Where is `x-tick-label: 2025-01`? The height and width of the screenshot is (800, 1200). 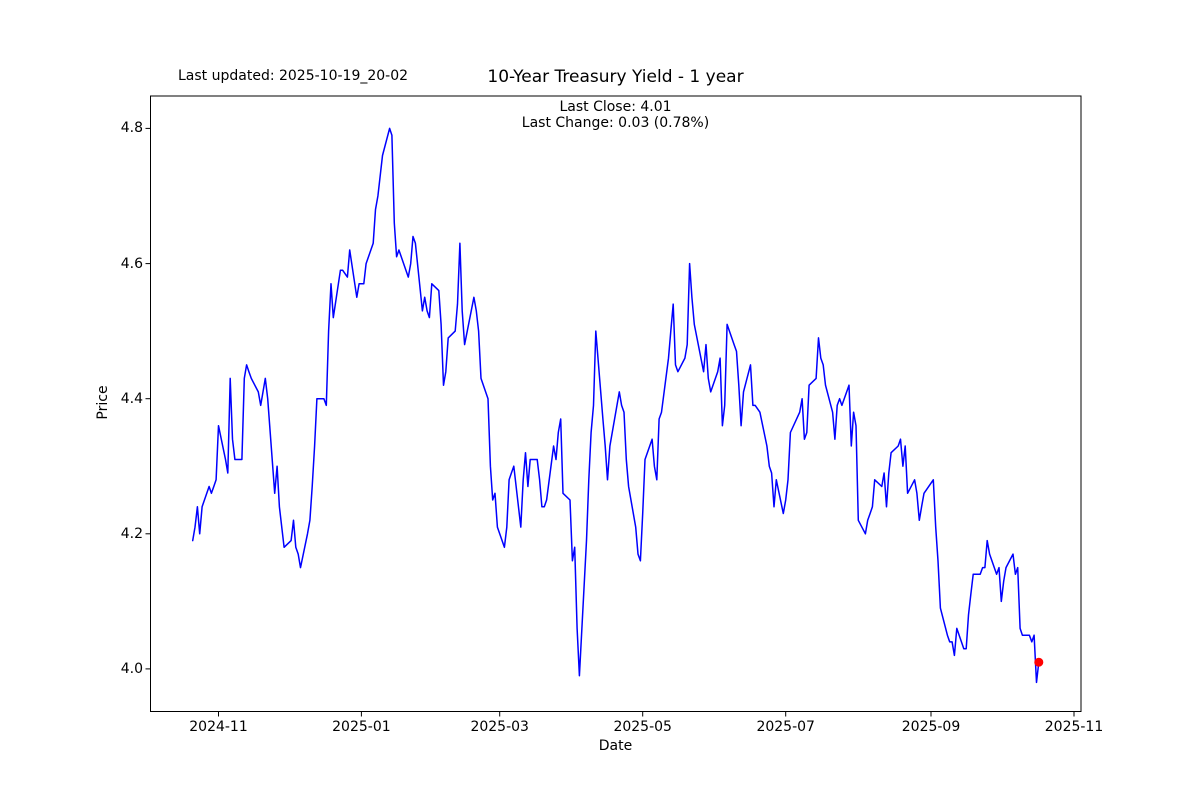
x-tick-label: 2025-01 is located at coordinates (361, 727).